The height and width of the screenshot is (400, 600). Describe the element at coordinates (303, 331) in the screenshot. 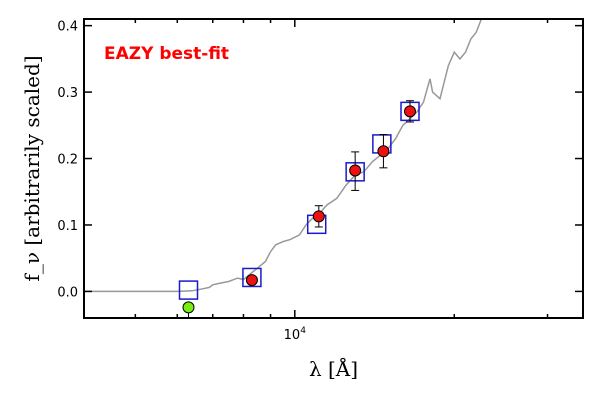

I see `x-tick-label-exponent: 4` at that location.